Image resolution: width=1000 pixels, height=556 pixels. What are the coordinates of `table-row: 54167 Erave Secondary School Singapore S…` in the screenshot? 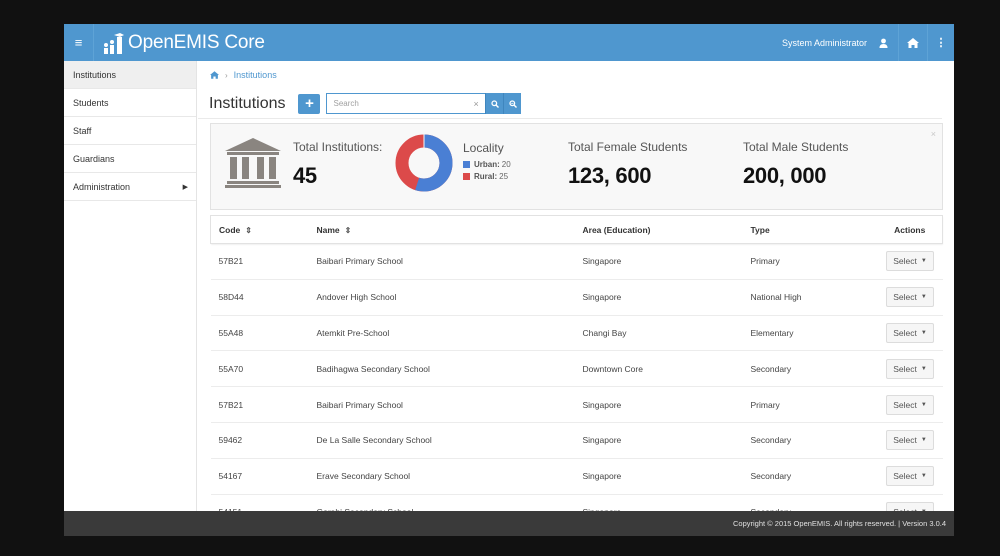 It's located at (576, 476).